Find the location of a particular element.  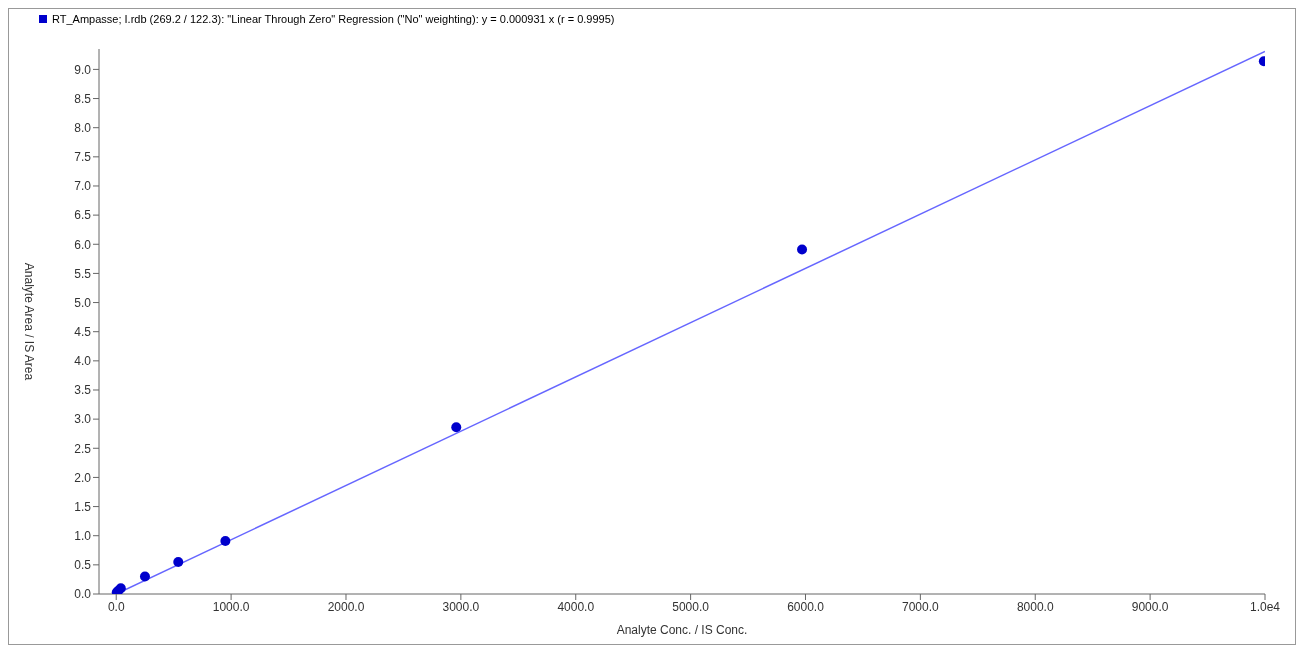

y-tick-label: 7.5 is located at coordinates (83, 157).